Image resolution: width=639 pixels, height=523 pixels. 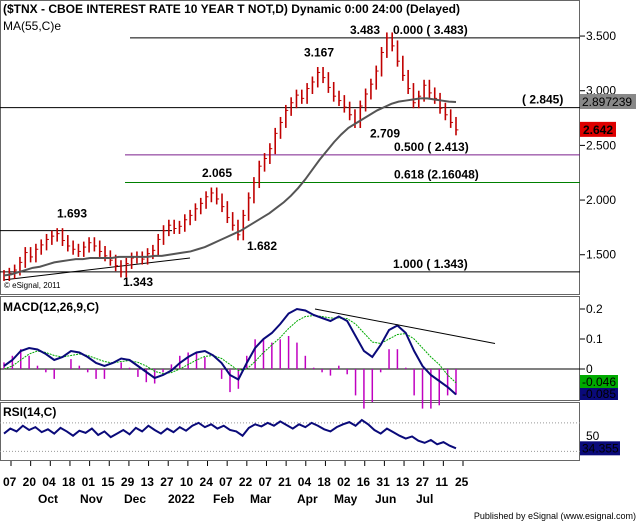 I want to click on annotation-4: 3.167, so click(x=319, y=52).